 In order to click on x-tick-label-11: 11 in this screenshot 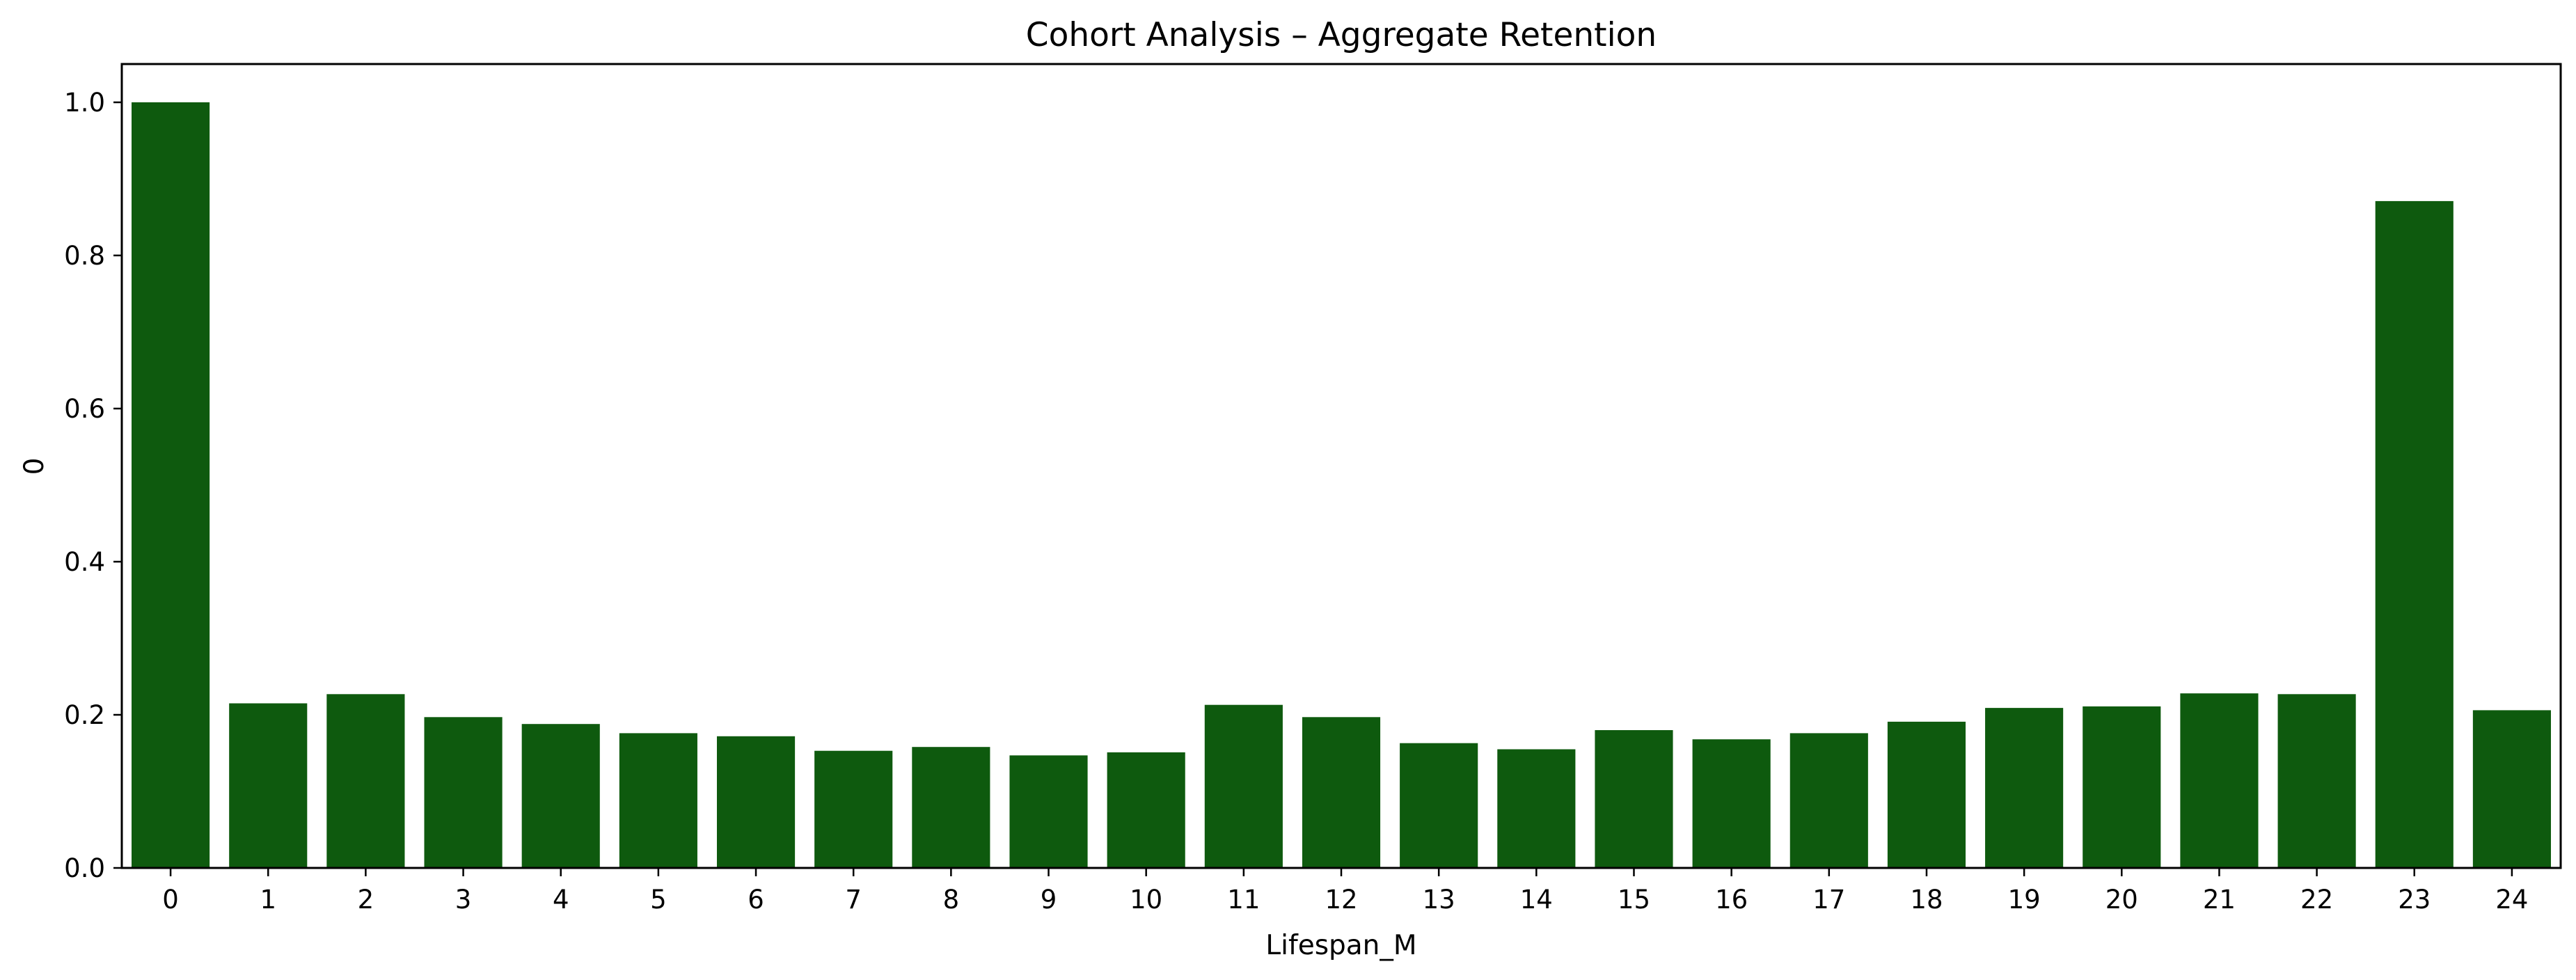, I will do `click(1243, 900)`.